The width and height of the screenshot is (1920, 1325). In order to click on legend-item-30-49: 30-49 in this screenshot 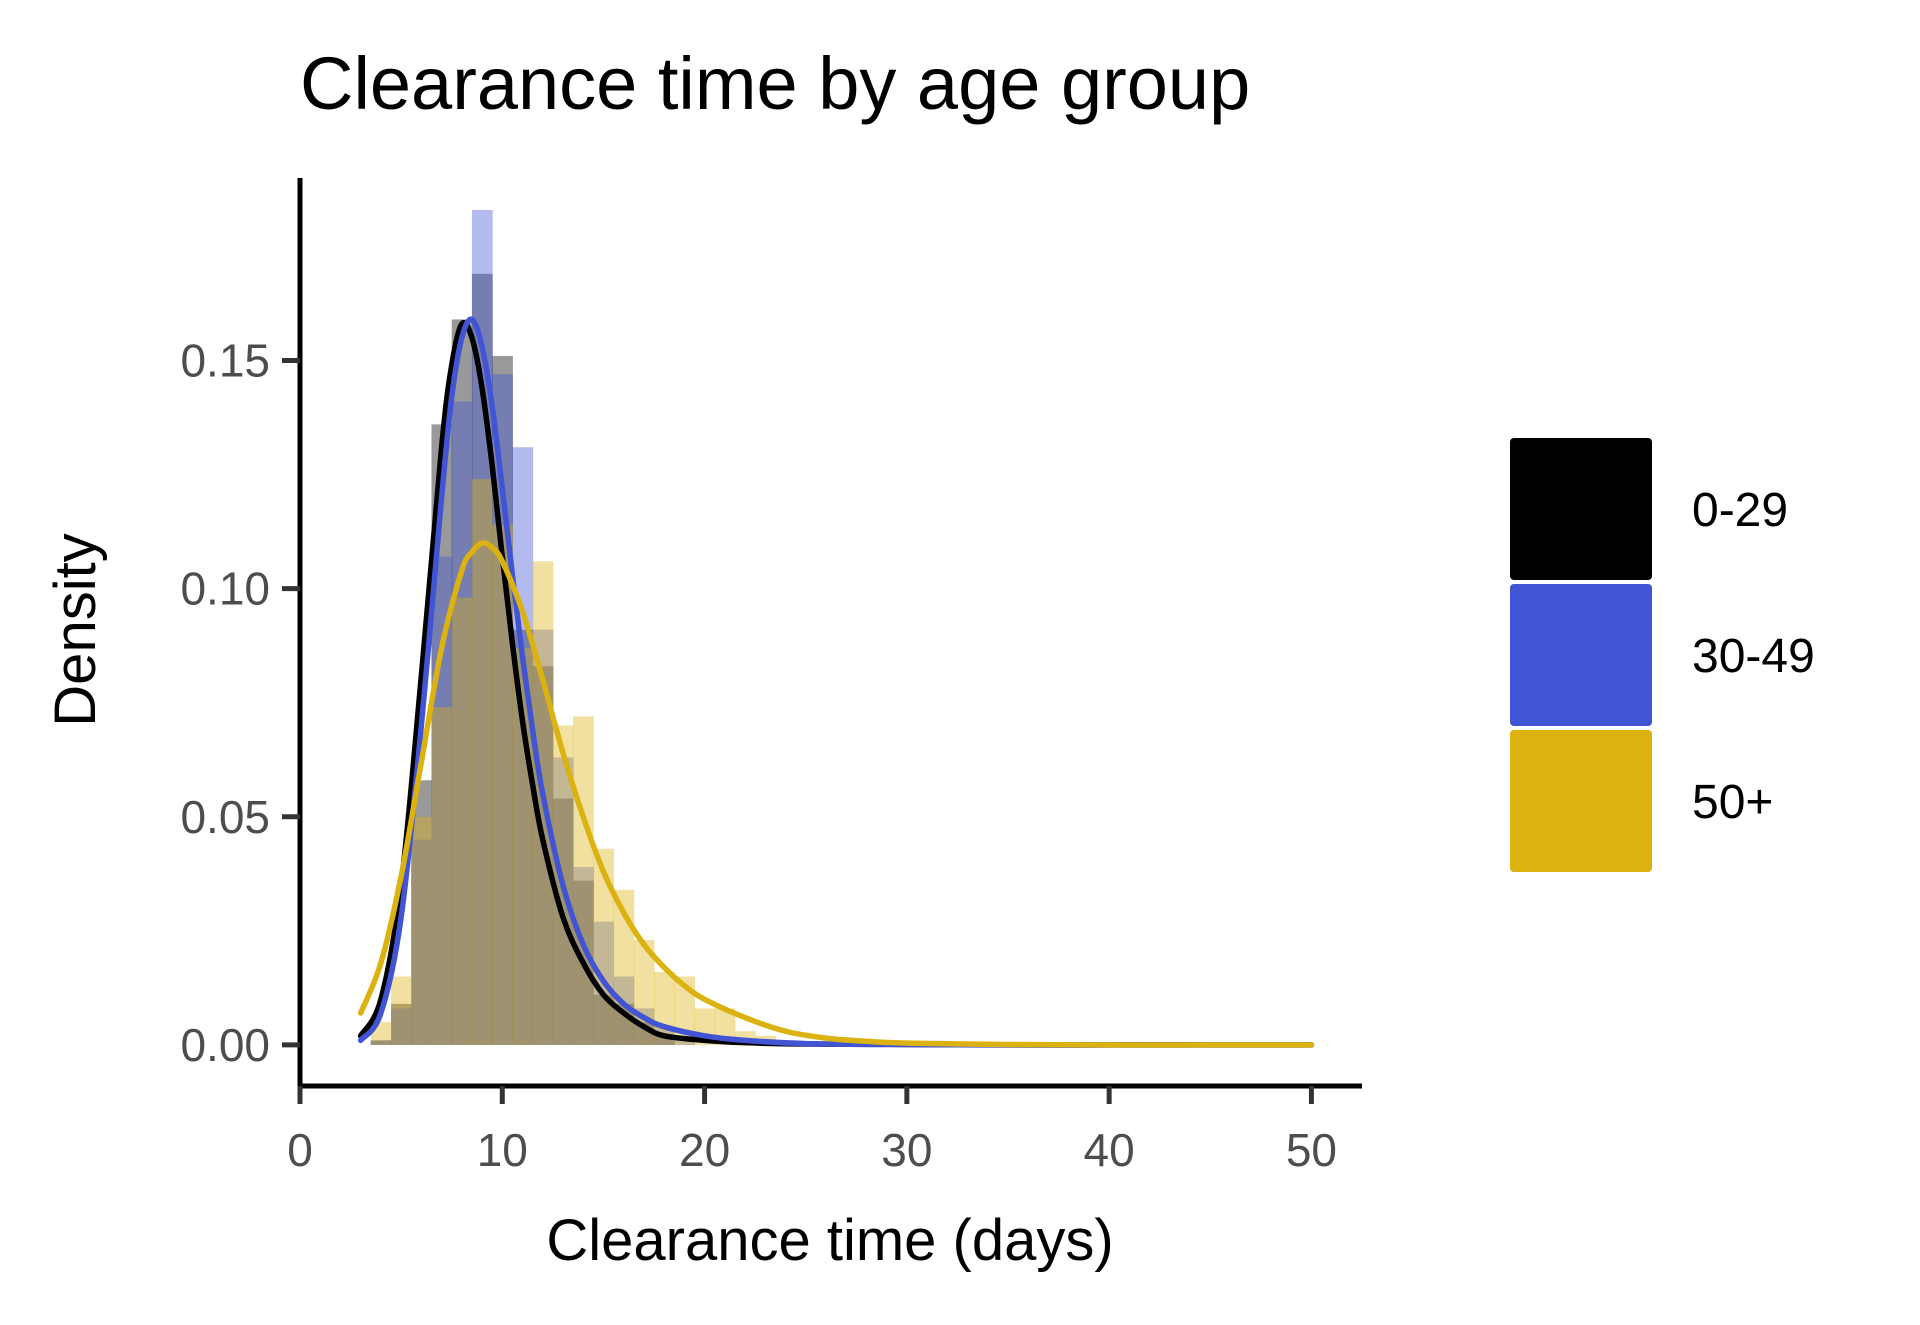, I will do `click(1662, 655)`.